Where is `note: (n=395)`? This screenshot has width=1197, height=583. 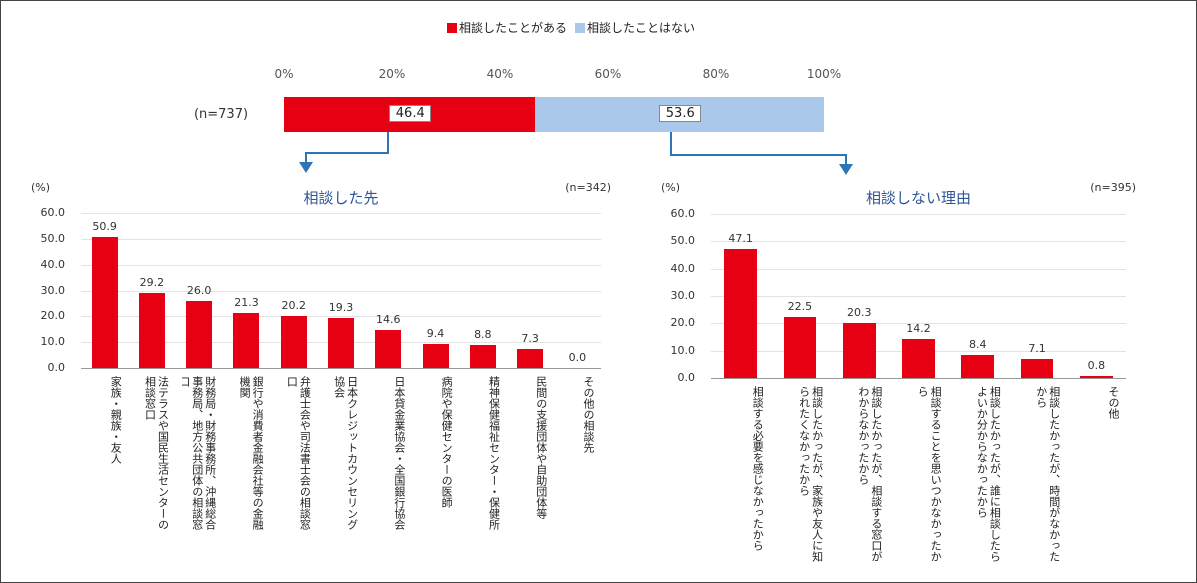 note: (n=395) is located at coordinates (1113, 187).